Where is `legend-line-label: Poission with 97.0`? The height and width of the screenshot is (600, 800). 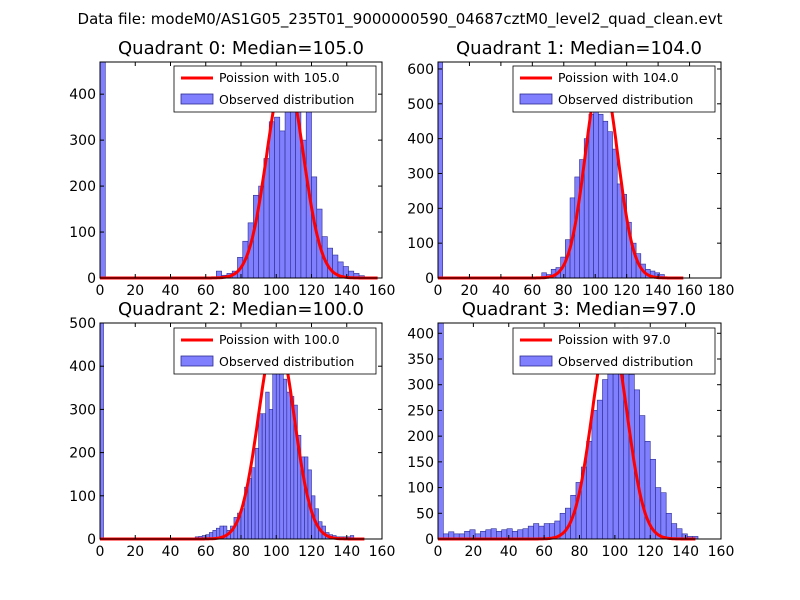 legend-line-label: Poission with 97.0 is located at coordinates (614, 339).